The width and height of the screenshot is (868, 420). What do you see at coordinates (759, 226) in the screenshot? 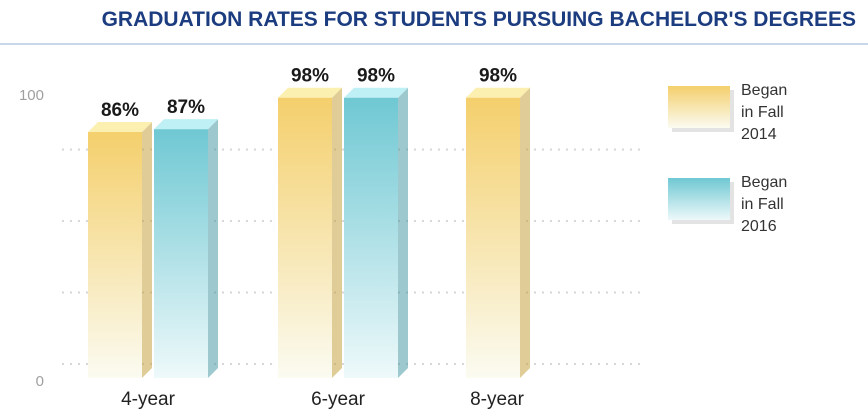
I see `legend-label: 2016` at bounding box center [759, 226].